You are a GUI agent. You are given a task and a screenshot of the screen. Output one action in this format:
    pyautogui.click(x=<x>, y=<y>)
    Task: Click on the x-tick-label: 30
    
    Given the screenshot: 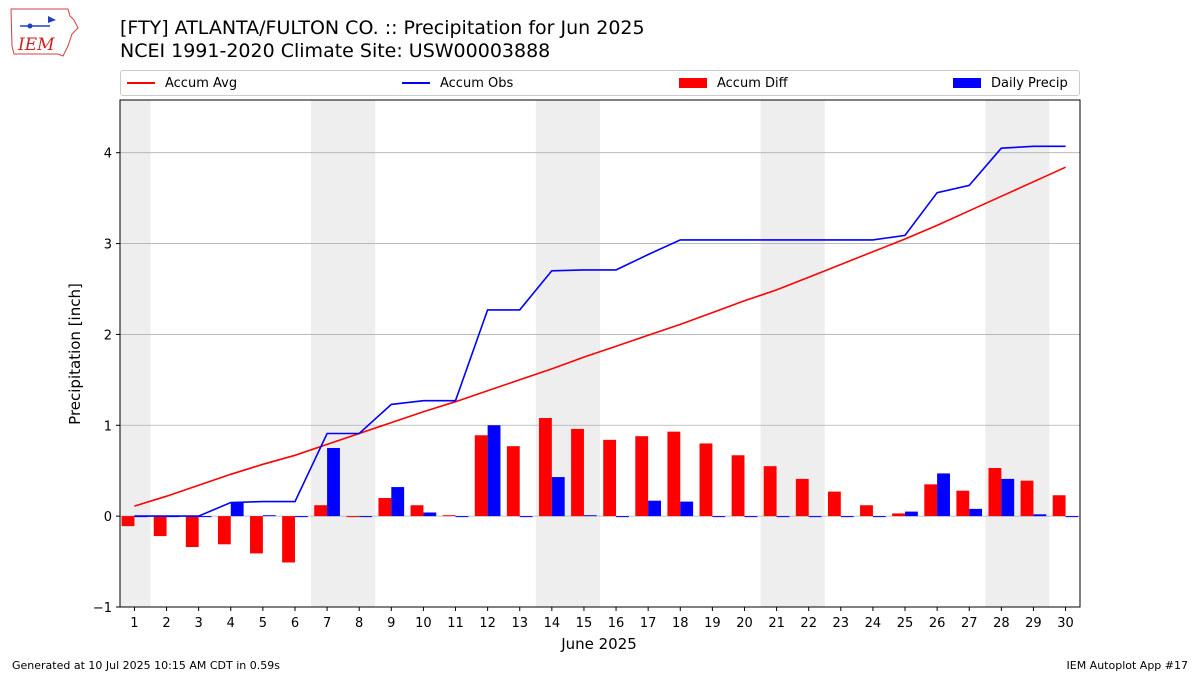 What is the action you would take?
    pyautogui.click(x=1065, y=623)
    